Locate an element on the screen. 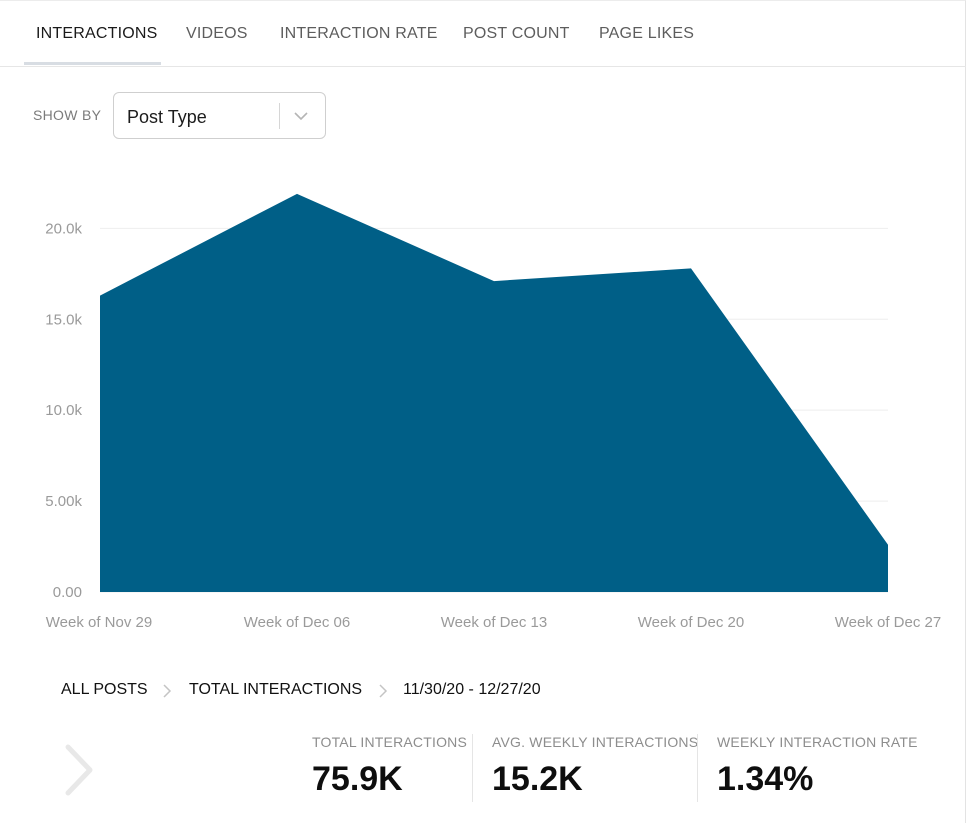 The image size is (970, 823). show-by-label: SHOW BY is located at coordinates (67, 115).